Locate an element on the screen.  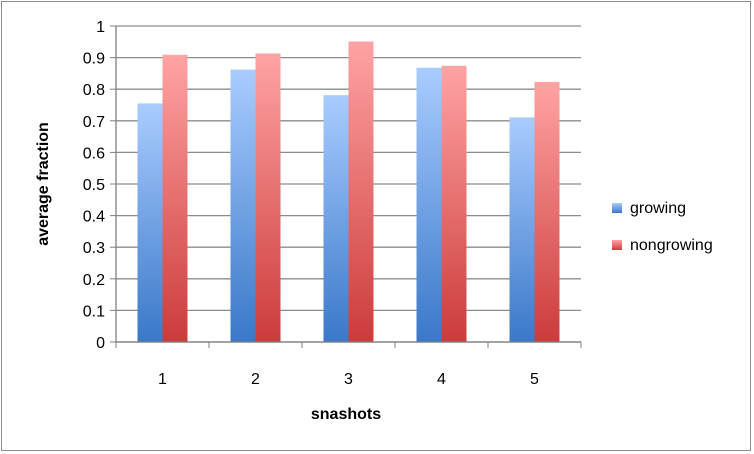
y-tick-label-9: 0.9 is located at coordinates (94, 59).